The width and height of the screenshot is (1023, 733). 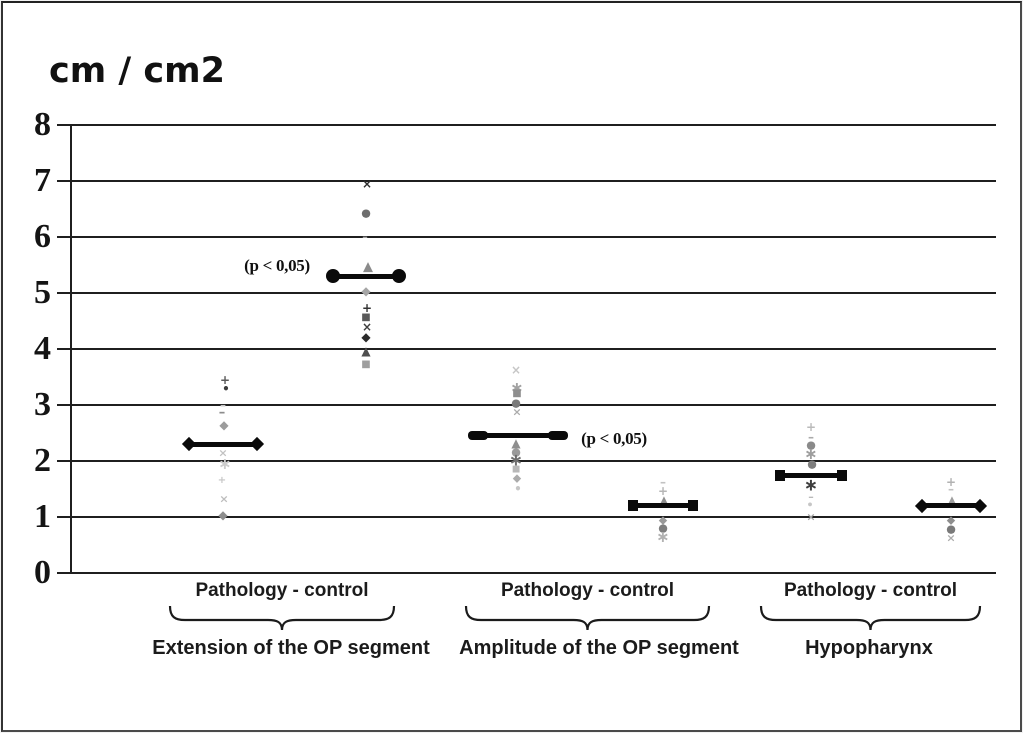 What do you see at coordinates (366, 364) in the screenshot?
I see `scatter-point-control-10: ■` at bounding box center [366, 364].